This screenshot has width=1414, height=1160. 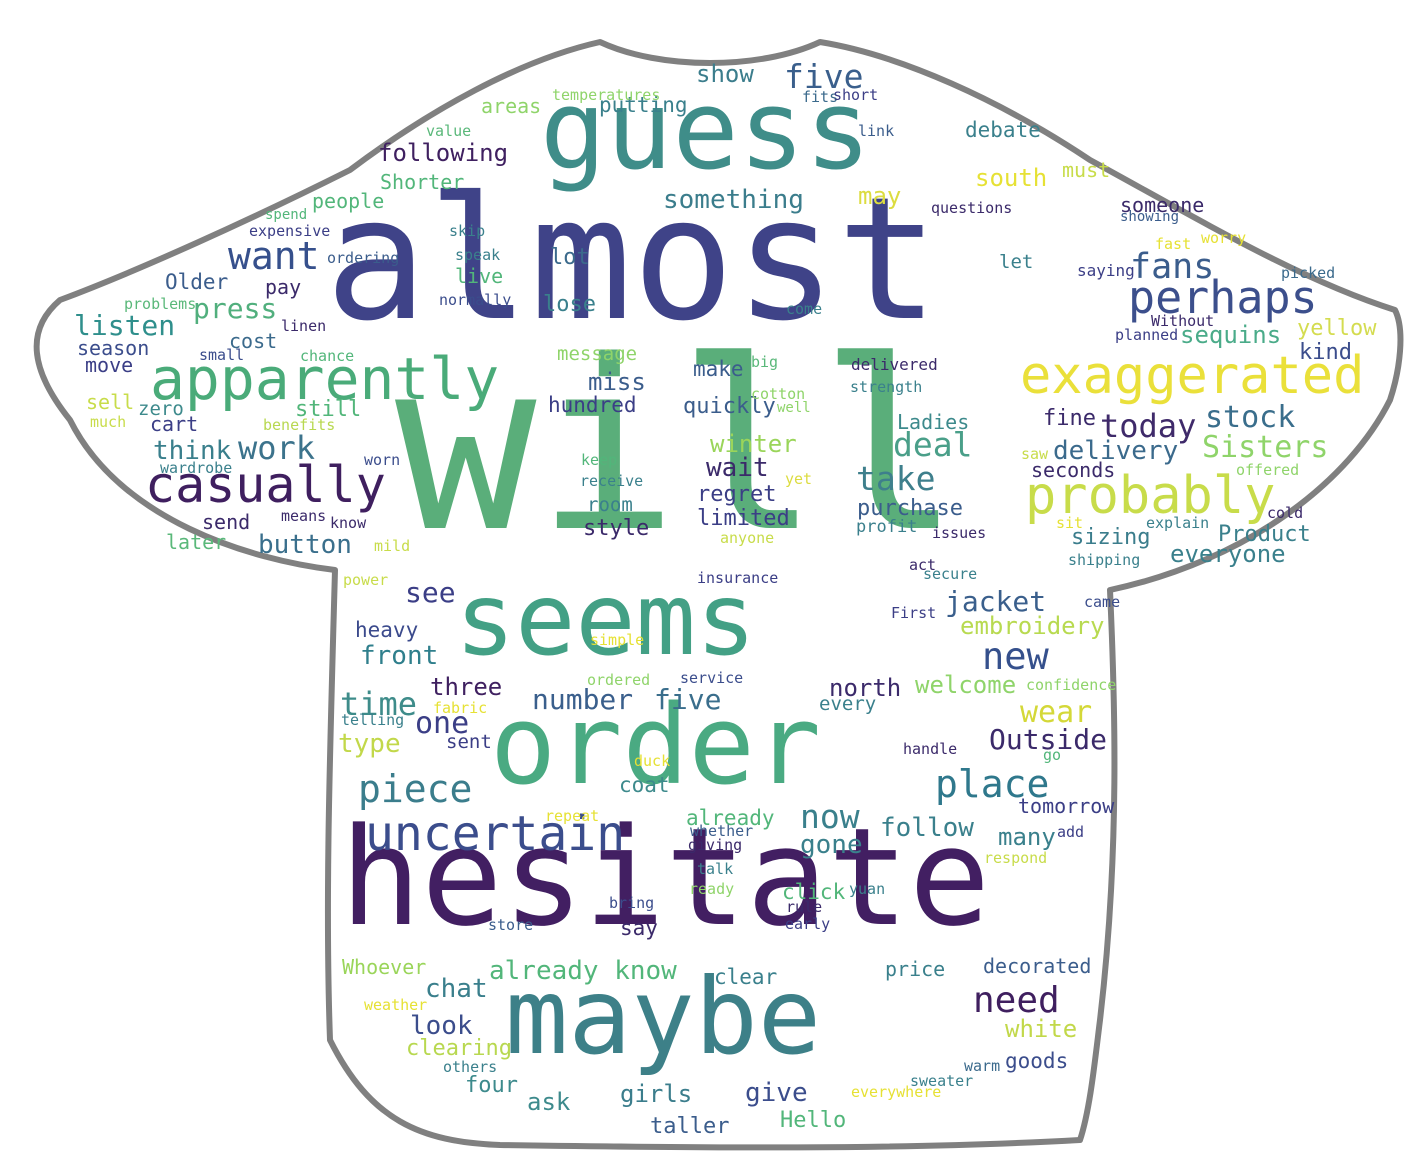 What do you see at coordinates (475, 300) in the screenshot?
I see `word-normally: normally` at bounding box center [475, 300].